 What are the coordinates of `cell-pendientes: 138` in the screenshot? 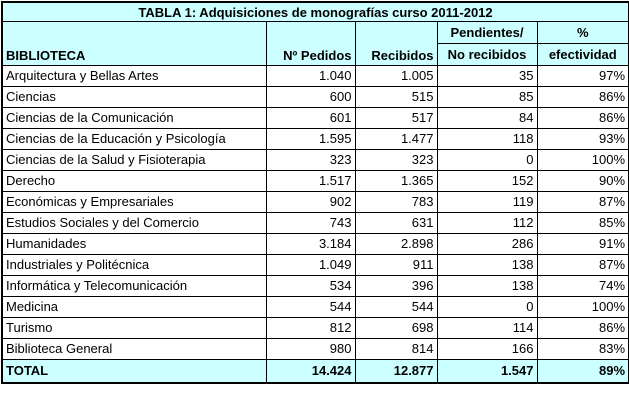 It's located at (487, 286).